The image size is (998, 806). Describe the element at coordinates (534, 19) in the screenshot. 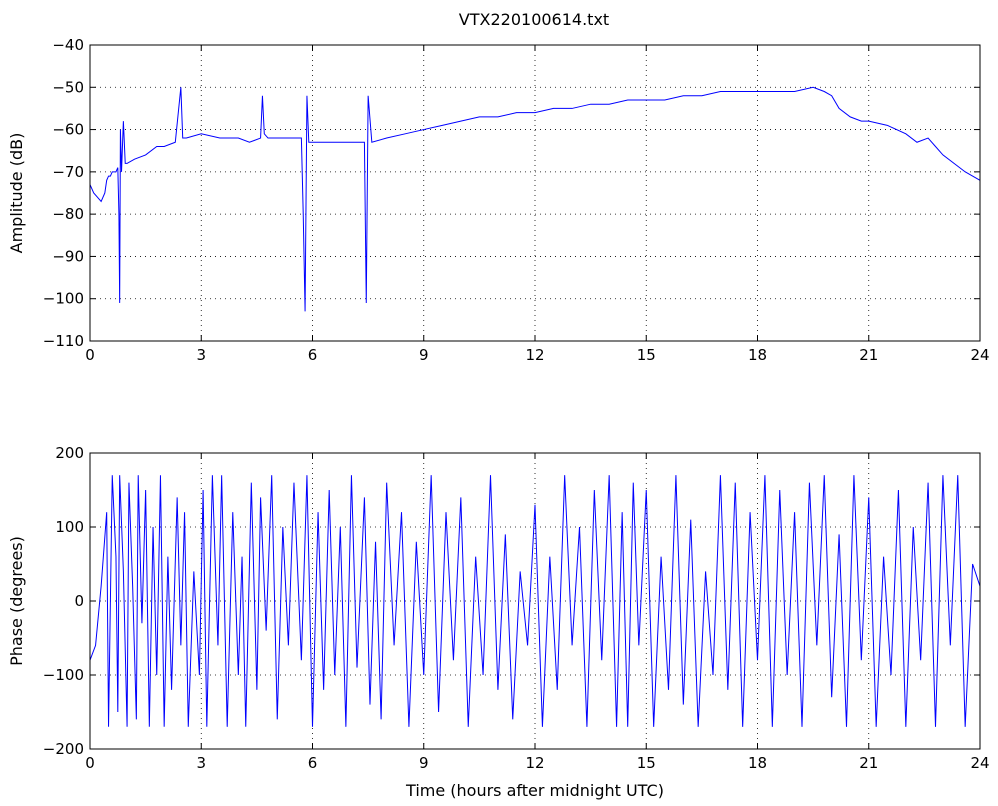

I see `chart-title: VTX220100614.txt` at that location.